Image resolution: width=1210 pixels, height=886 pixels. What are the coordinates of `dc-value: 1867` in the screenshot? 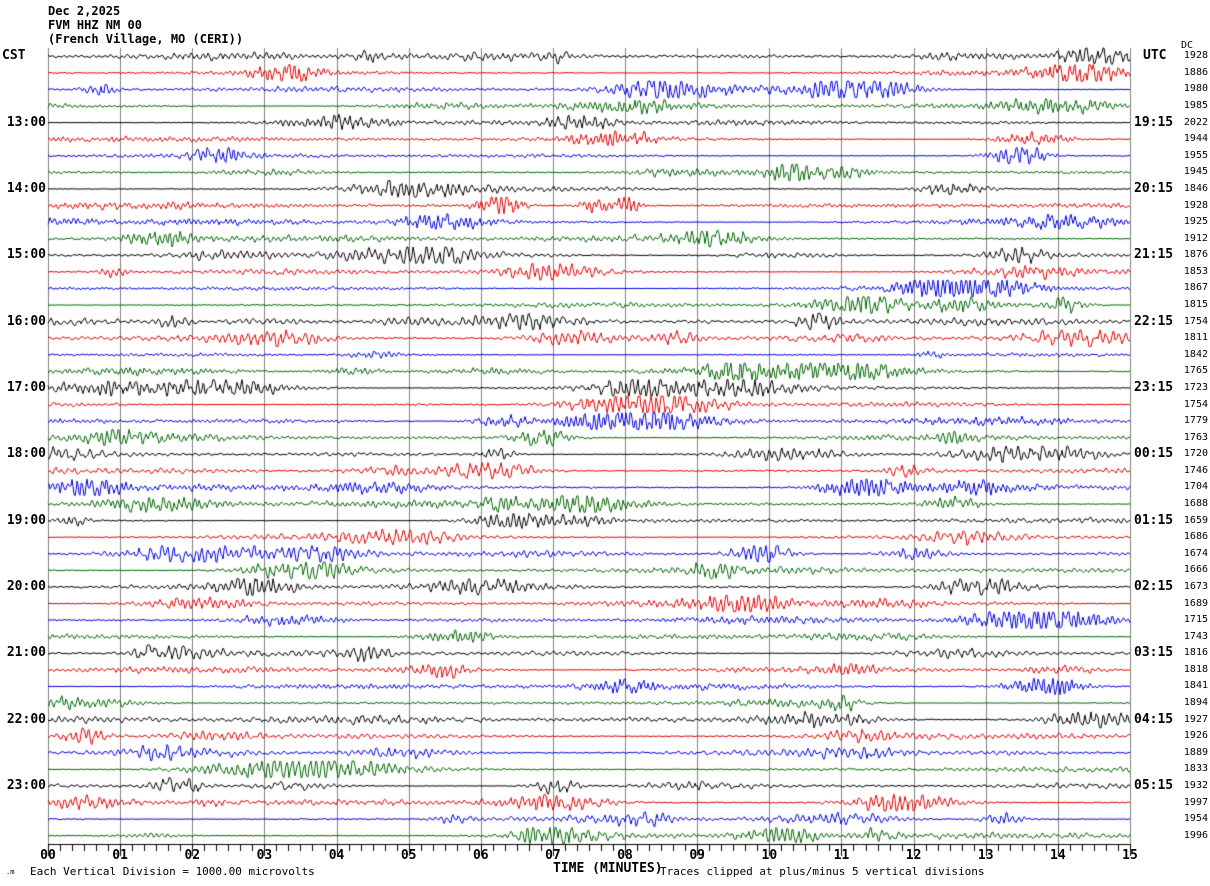 It's located at (1195, 288).